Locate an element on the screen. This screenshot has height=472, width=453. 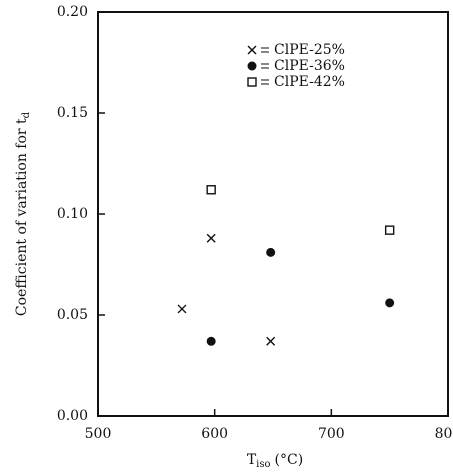
y-tick-label: 0.00 is located at coordinates (72, 416).